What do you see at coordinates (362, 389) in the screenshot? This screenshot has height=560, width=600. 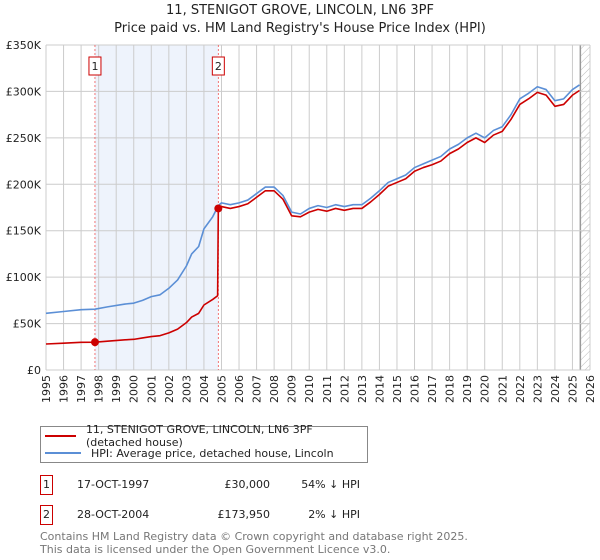 I see `x-tick-label: 2013` at bounding box center [362, 389].